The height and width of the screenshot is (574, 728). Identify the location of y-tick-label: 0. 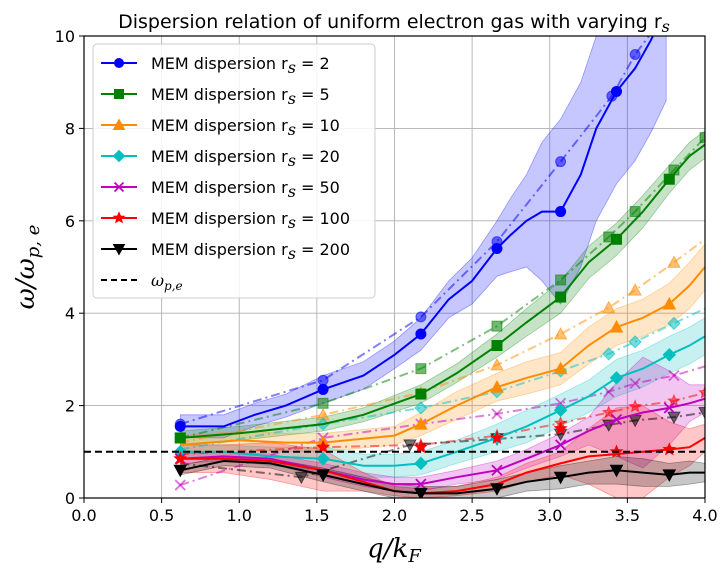
(70, 498).